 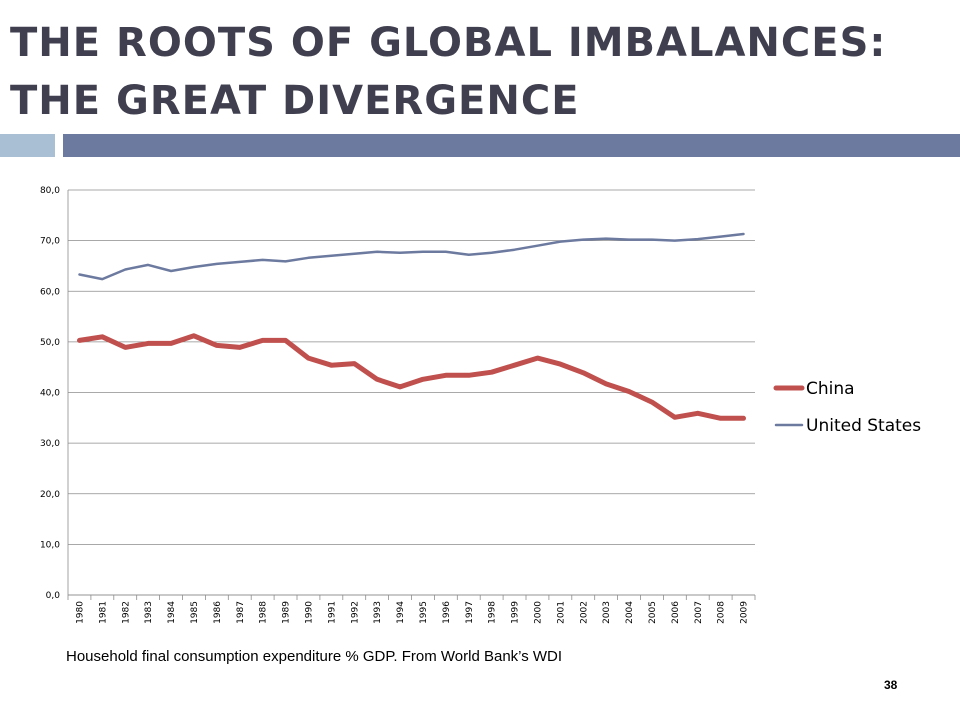 I want to click on x-tick-label: 1996, so click(x=447, y=612).